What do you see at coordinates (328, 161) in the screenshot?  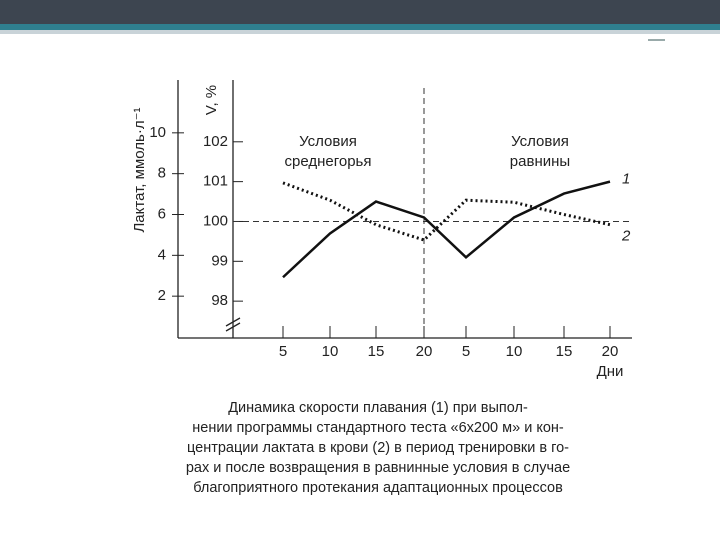 I see `annotation: среднегорья` at bounding box center [328, 161].